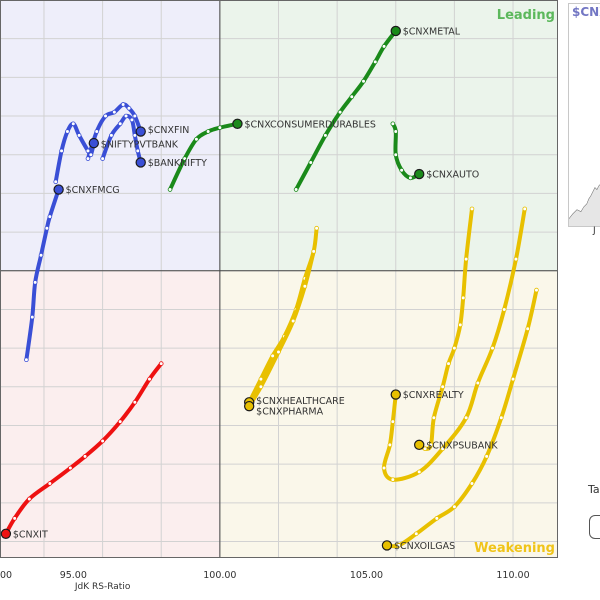  I want to click on head-banknifty, so click(140, 162).